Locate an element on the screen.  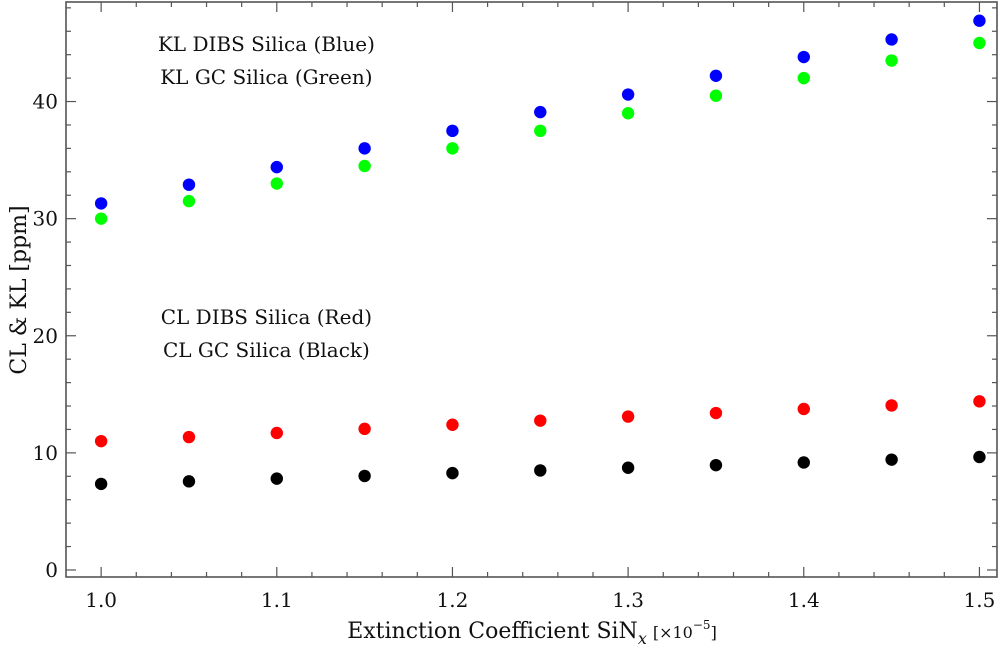
x-tick-label: 1.5 is located at coordinates (980, 600).